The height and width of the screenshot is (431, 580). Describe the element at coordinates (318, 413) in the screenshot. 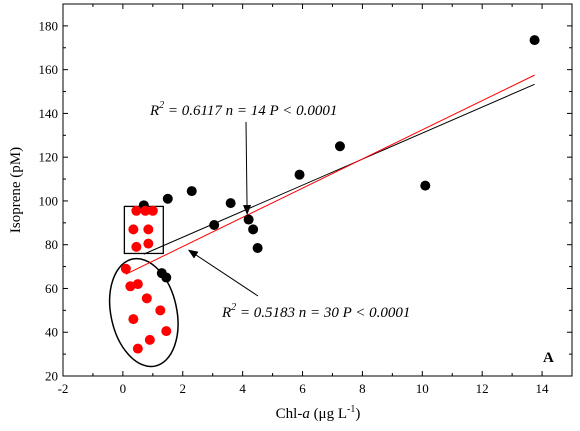

I see `x-axis-title: Chl-a (μg L-1)` at that location.